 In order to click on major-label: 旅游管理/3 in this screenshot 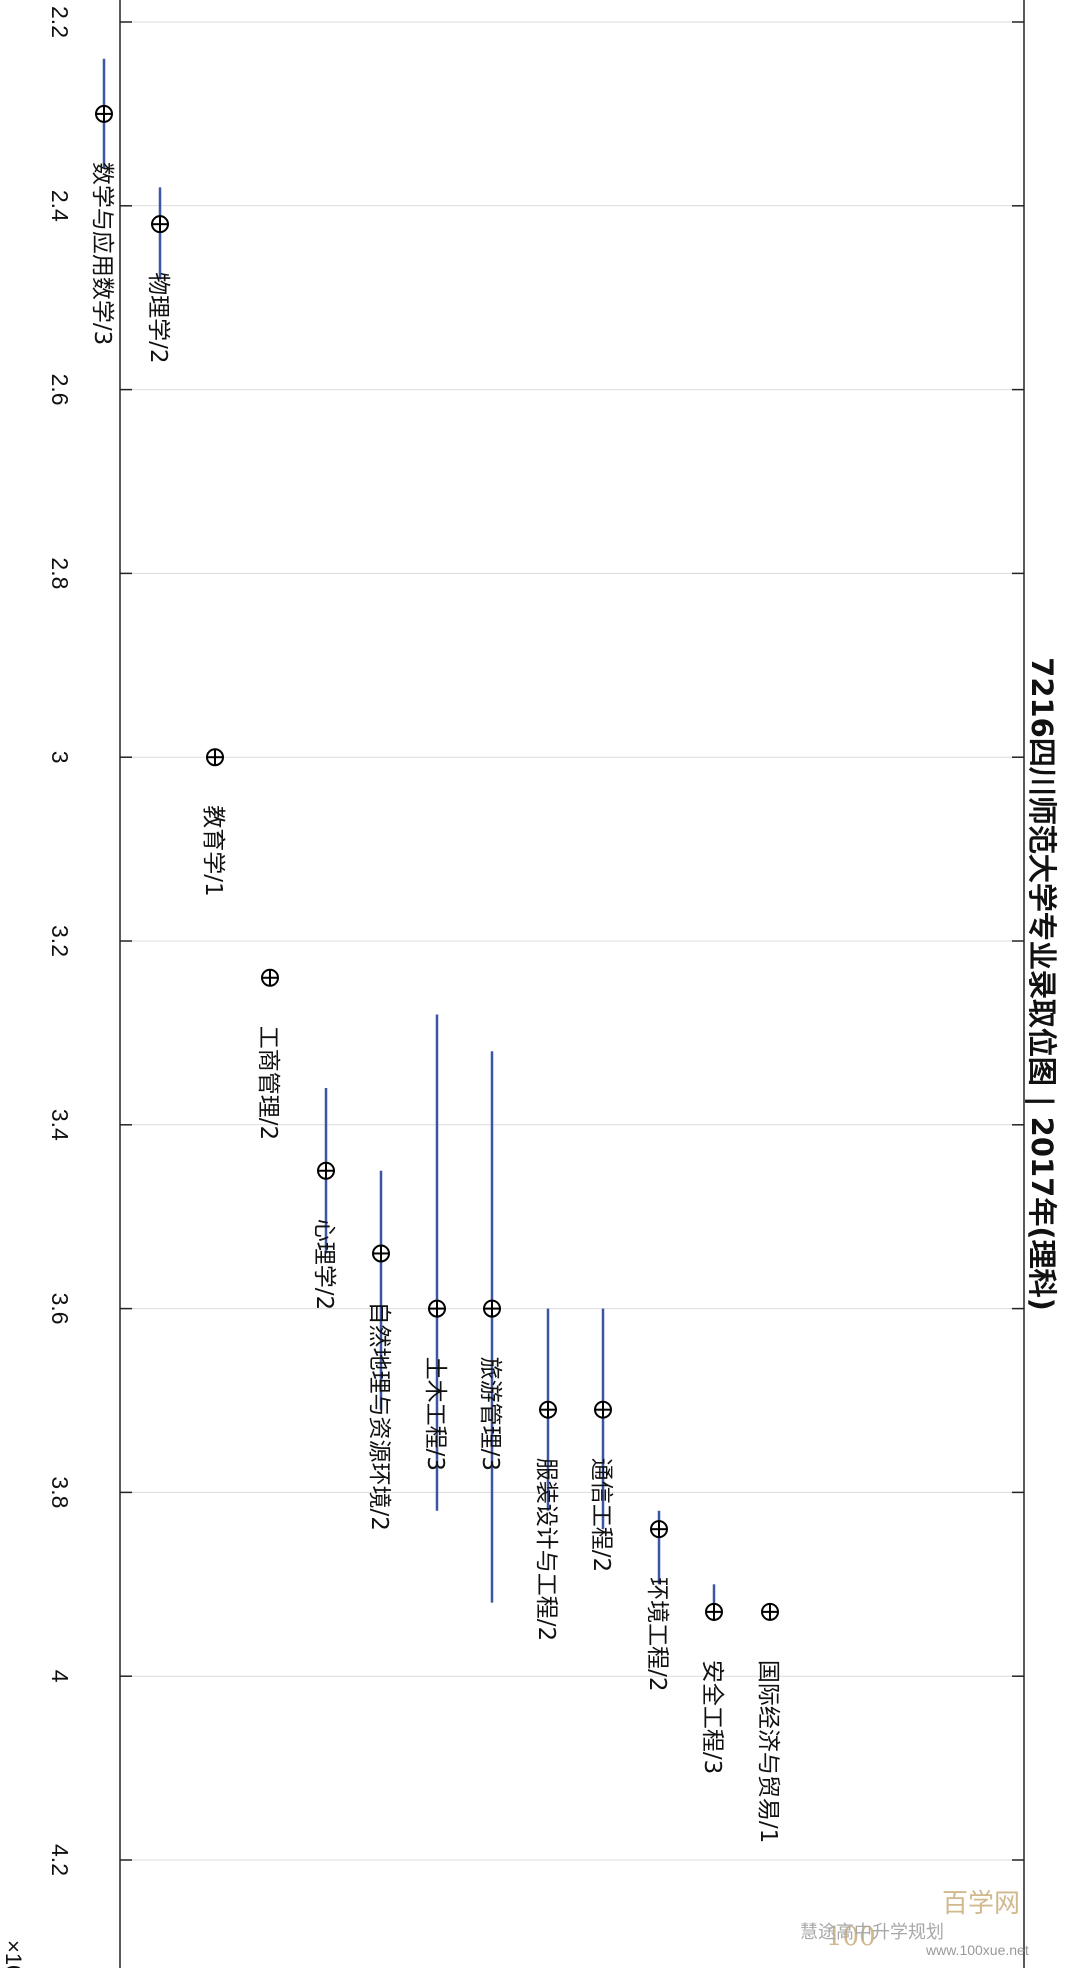, I will do `click(490, 1414)`.